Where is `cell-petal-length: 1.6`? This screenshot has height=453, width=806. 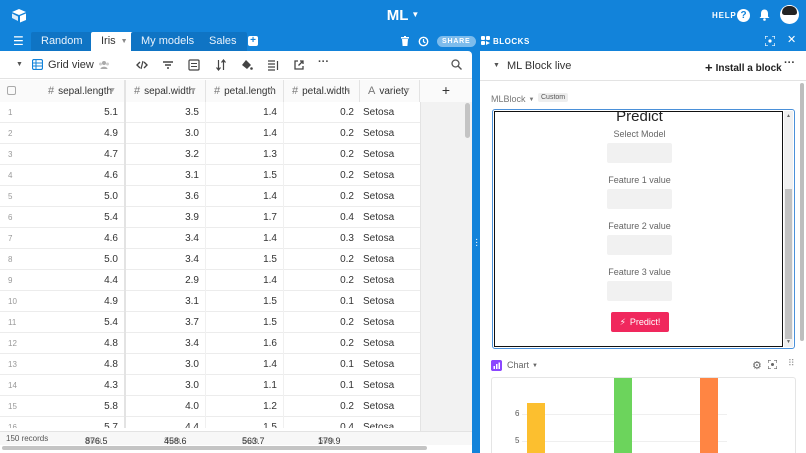
cell-petal-length: 1.6 is located at coordinates (245, 343).